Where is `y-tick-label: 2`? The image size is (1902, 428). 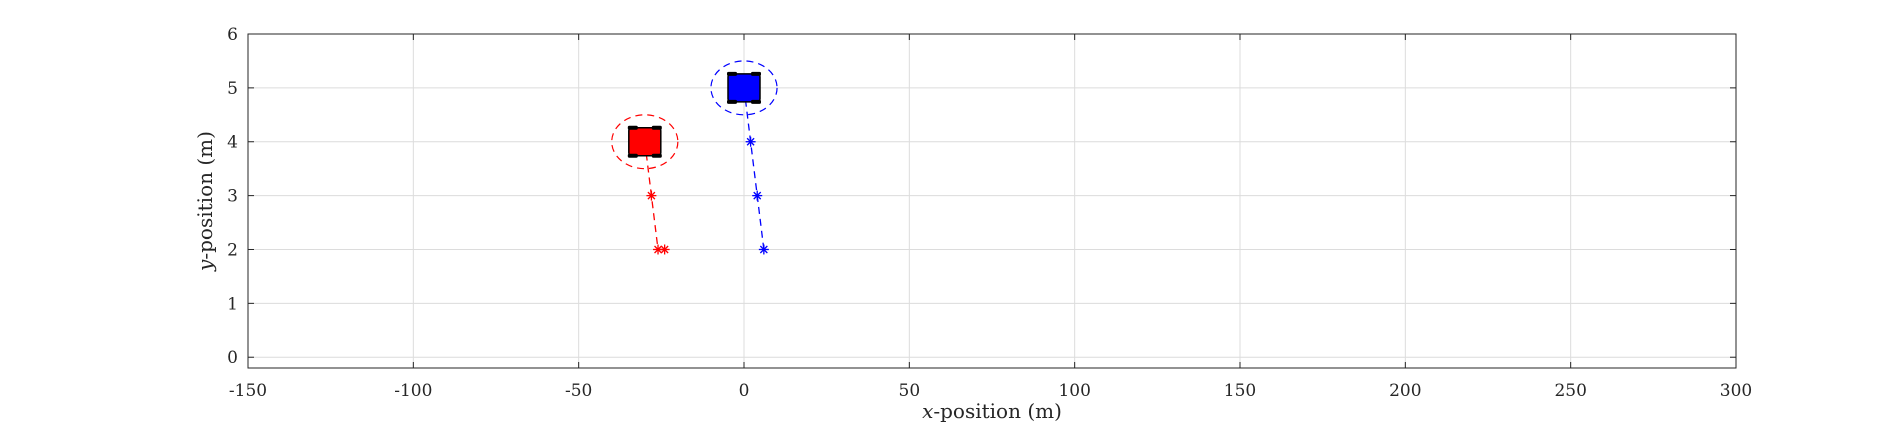 y-tick-label: 2 is located at coordinates (232, 250).